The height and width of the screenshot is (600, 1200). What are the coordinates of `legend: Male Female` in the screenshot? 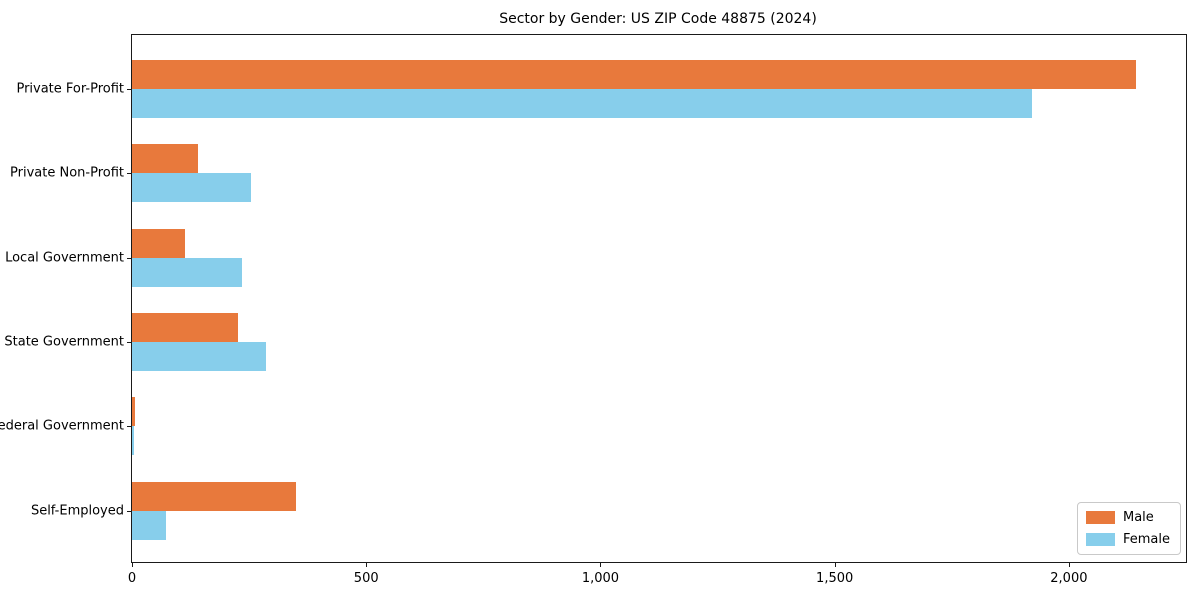 It's located at (1128, 528).